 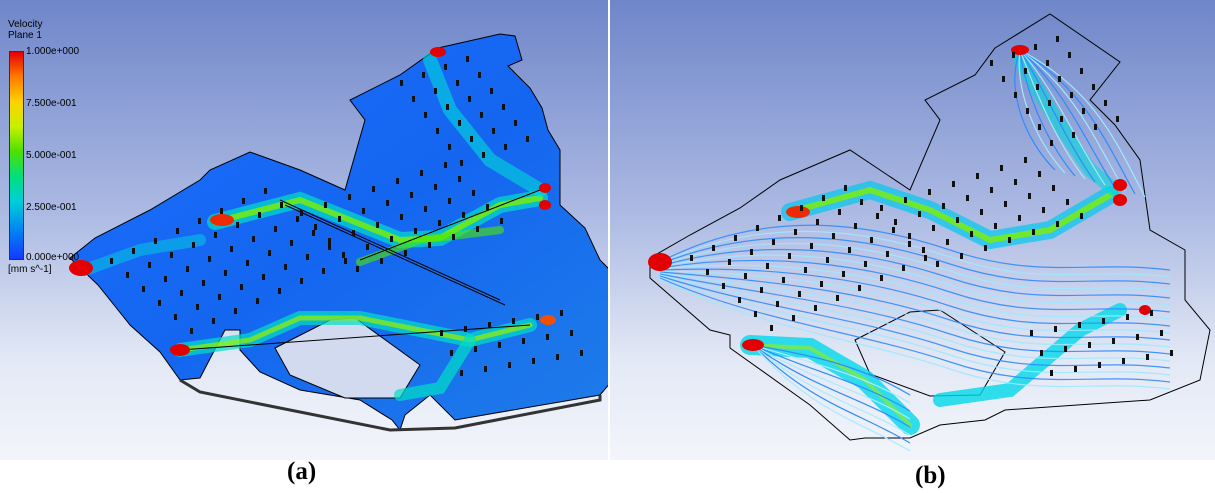 What do you see at coordinates (930, 475) in the screenshot?
I see `caption-panel-b: (b)` at bounding box center [930, 475].